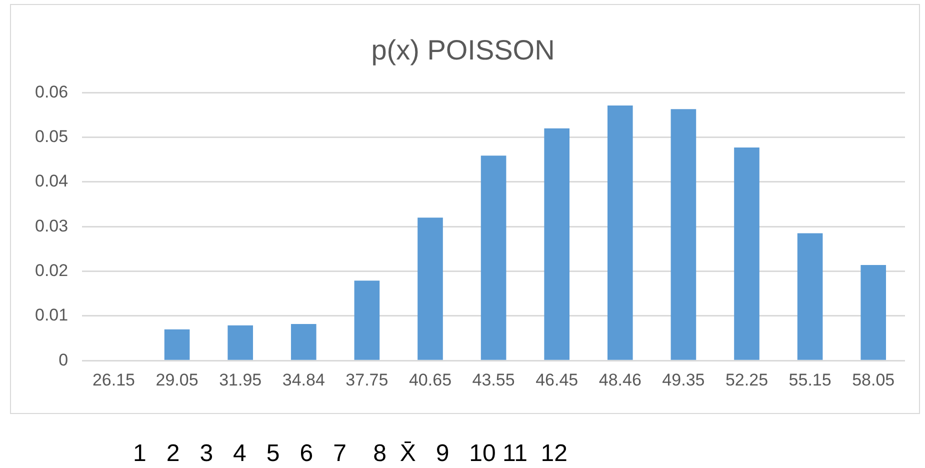 This screenshot has height=468, width=925. Describe the element at coordinates (303, 380) in the screenshot. I see `x-tick-label: 34.84` at that location.